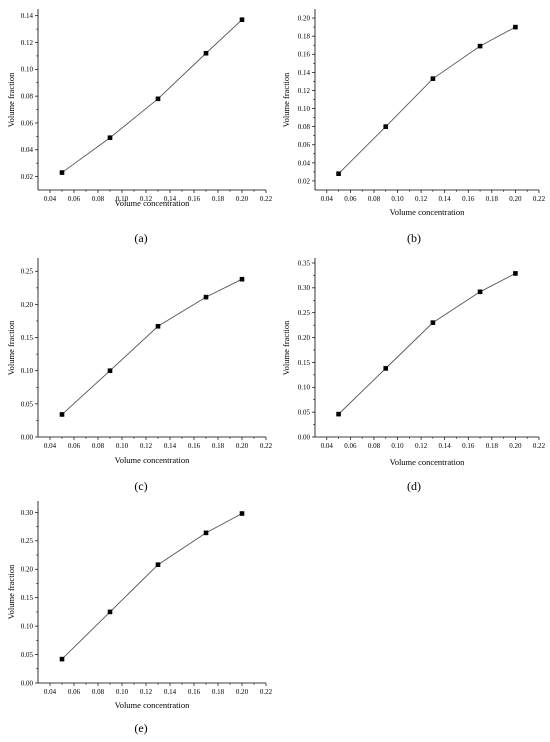  Describe the element at coordinates (27, 404) in the screenshot. I see `y-tick-label: 0.05` at that location.